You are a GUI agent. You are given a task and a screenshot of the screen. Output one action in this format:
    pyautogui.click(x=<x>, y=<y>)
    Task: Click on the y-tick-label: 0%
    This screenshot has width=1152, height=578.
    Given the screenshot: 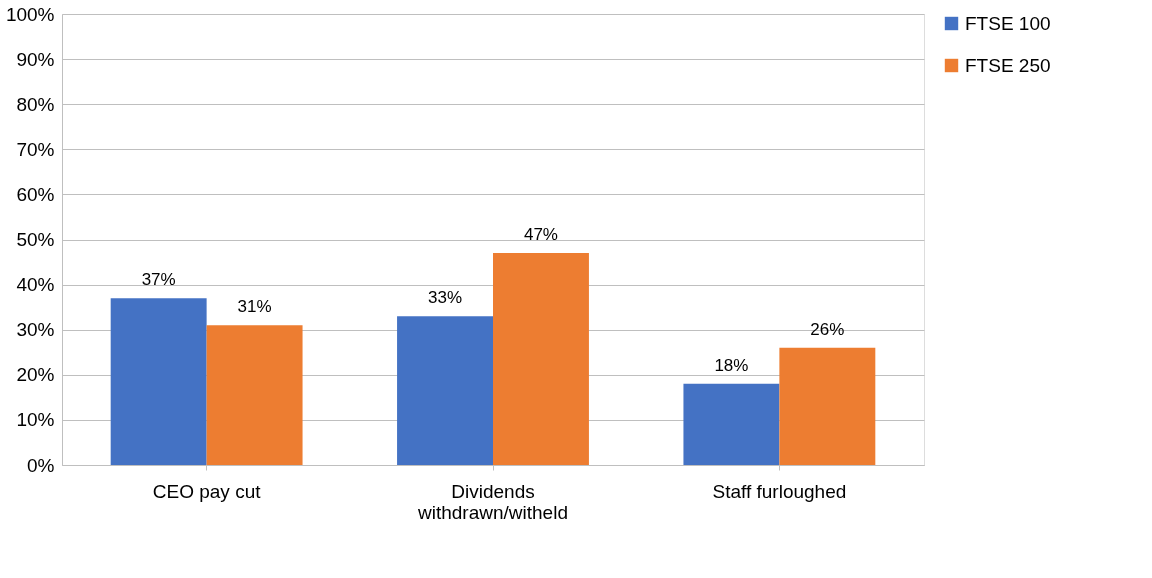 What is the action you would take?
    pyautogui.click(x=41, y=465)
    